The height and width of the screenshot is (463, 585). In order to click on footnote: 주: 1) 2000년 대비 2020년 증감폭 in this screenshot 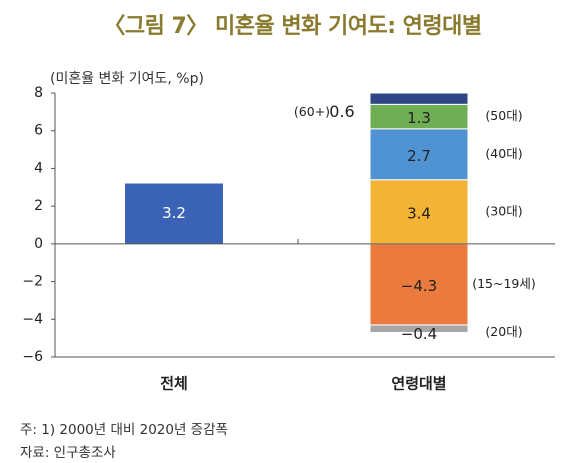, I will do `click(124, 430)`.